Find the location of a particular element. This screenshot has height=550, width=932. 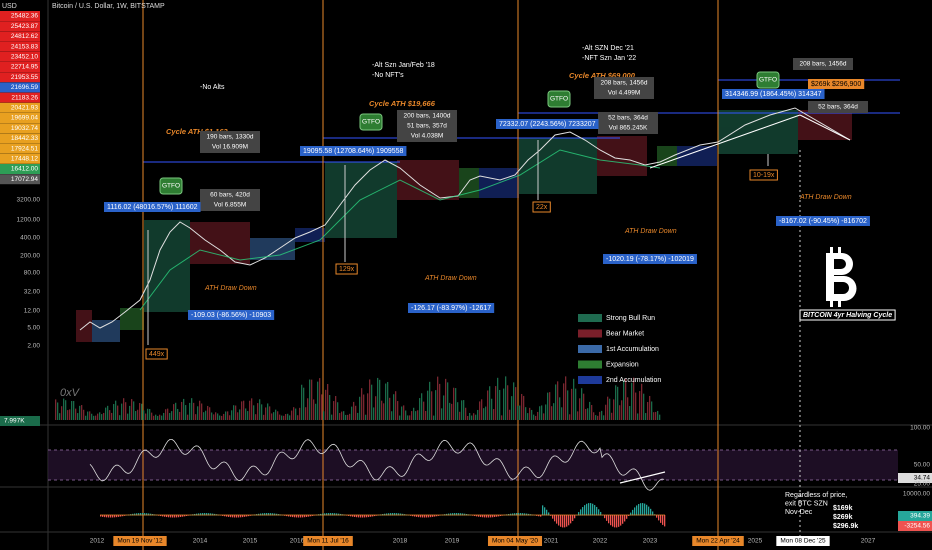

gtfo-box is located at coordinates (371, 122).